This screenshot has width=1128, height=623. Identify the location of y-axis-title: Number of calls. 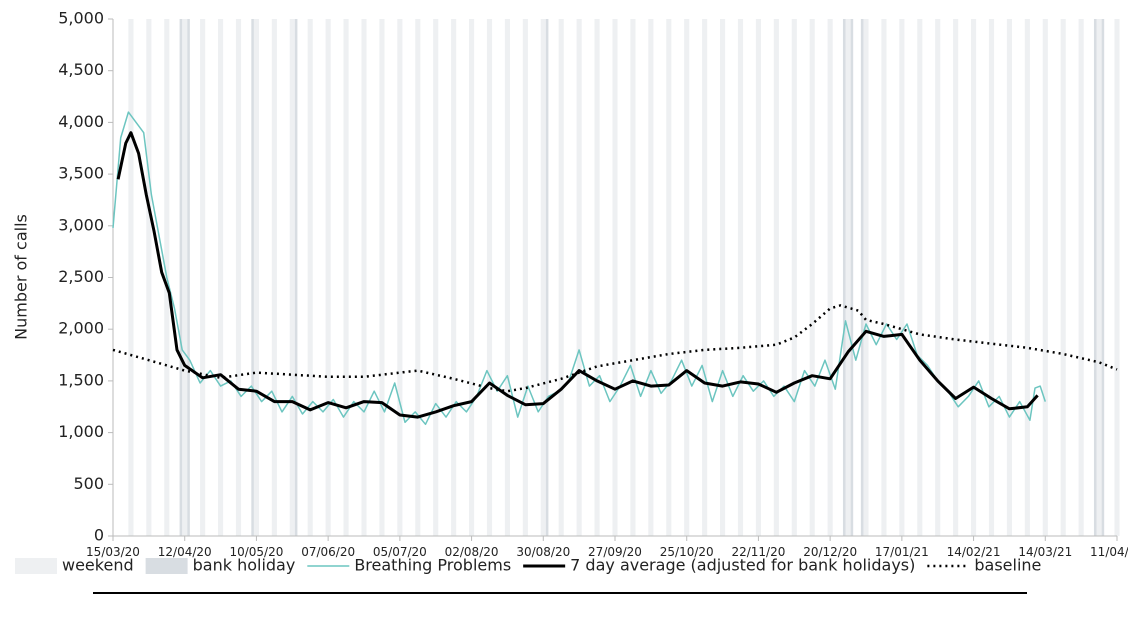
(21, 277).